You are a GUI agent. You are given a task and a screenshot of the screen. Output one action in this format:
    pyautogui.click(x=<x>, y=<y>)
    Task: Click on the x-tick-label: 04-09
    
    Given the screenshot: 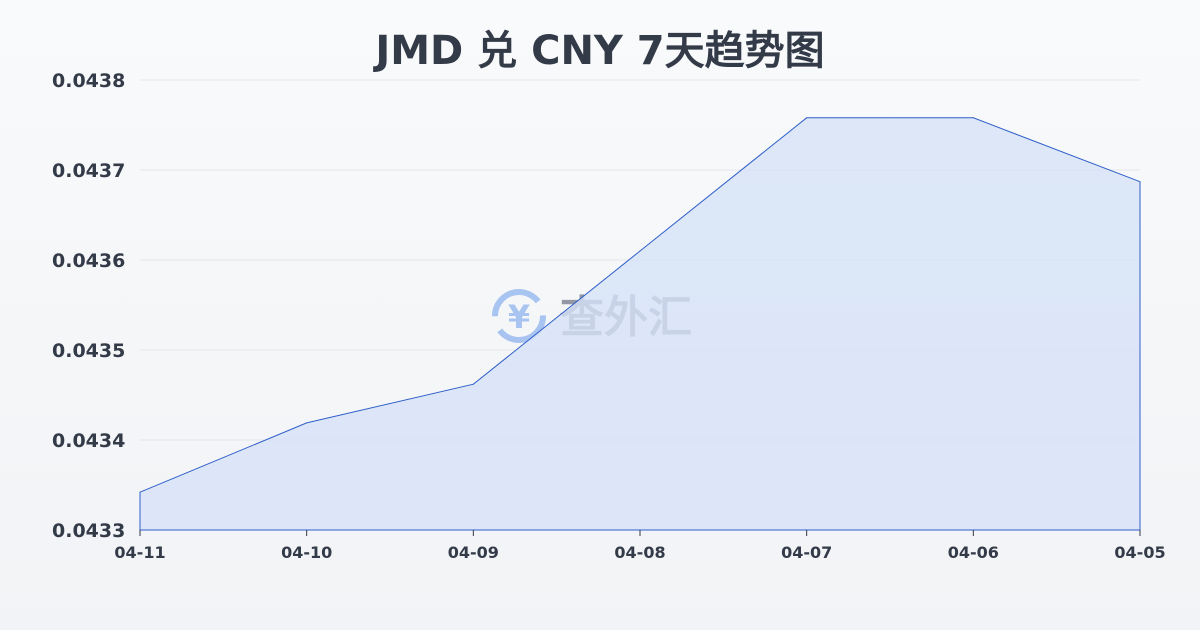 What is the action you would take?
    pyautogui.click(x=473, y=552)
    